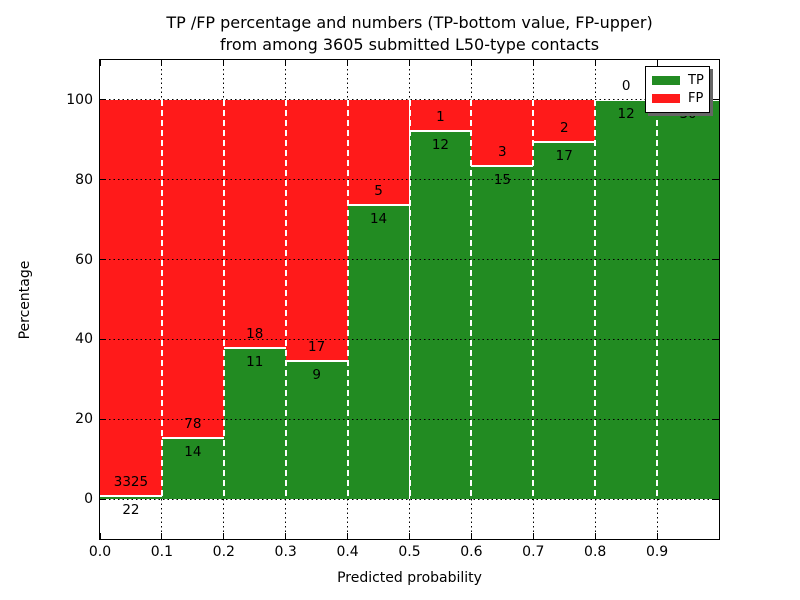 The height and width of the screenshot is (600, 800). What do you see at coordinates (88, 499) in the screenshot?
I see `y-tick-label: 0` at bounding box center [88, 499].